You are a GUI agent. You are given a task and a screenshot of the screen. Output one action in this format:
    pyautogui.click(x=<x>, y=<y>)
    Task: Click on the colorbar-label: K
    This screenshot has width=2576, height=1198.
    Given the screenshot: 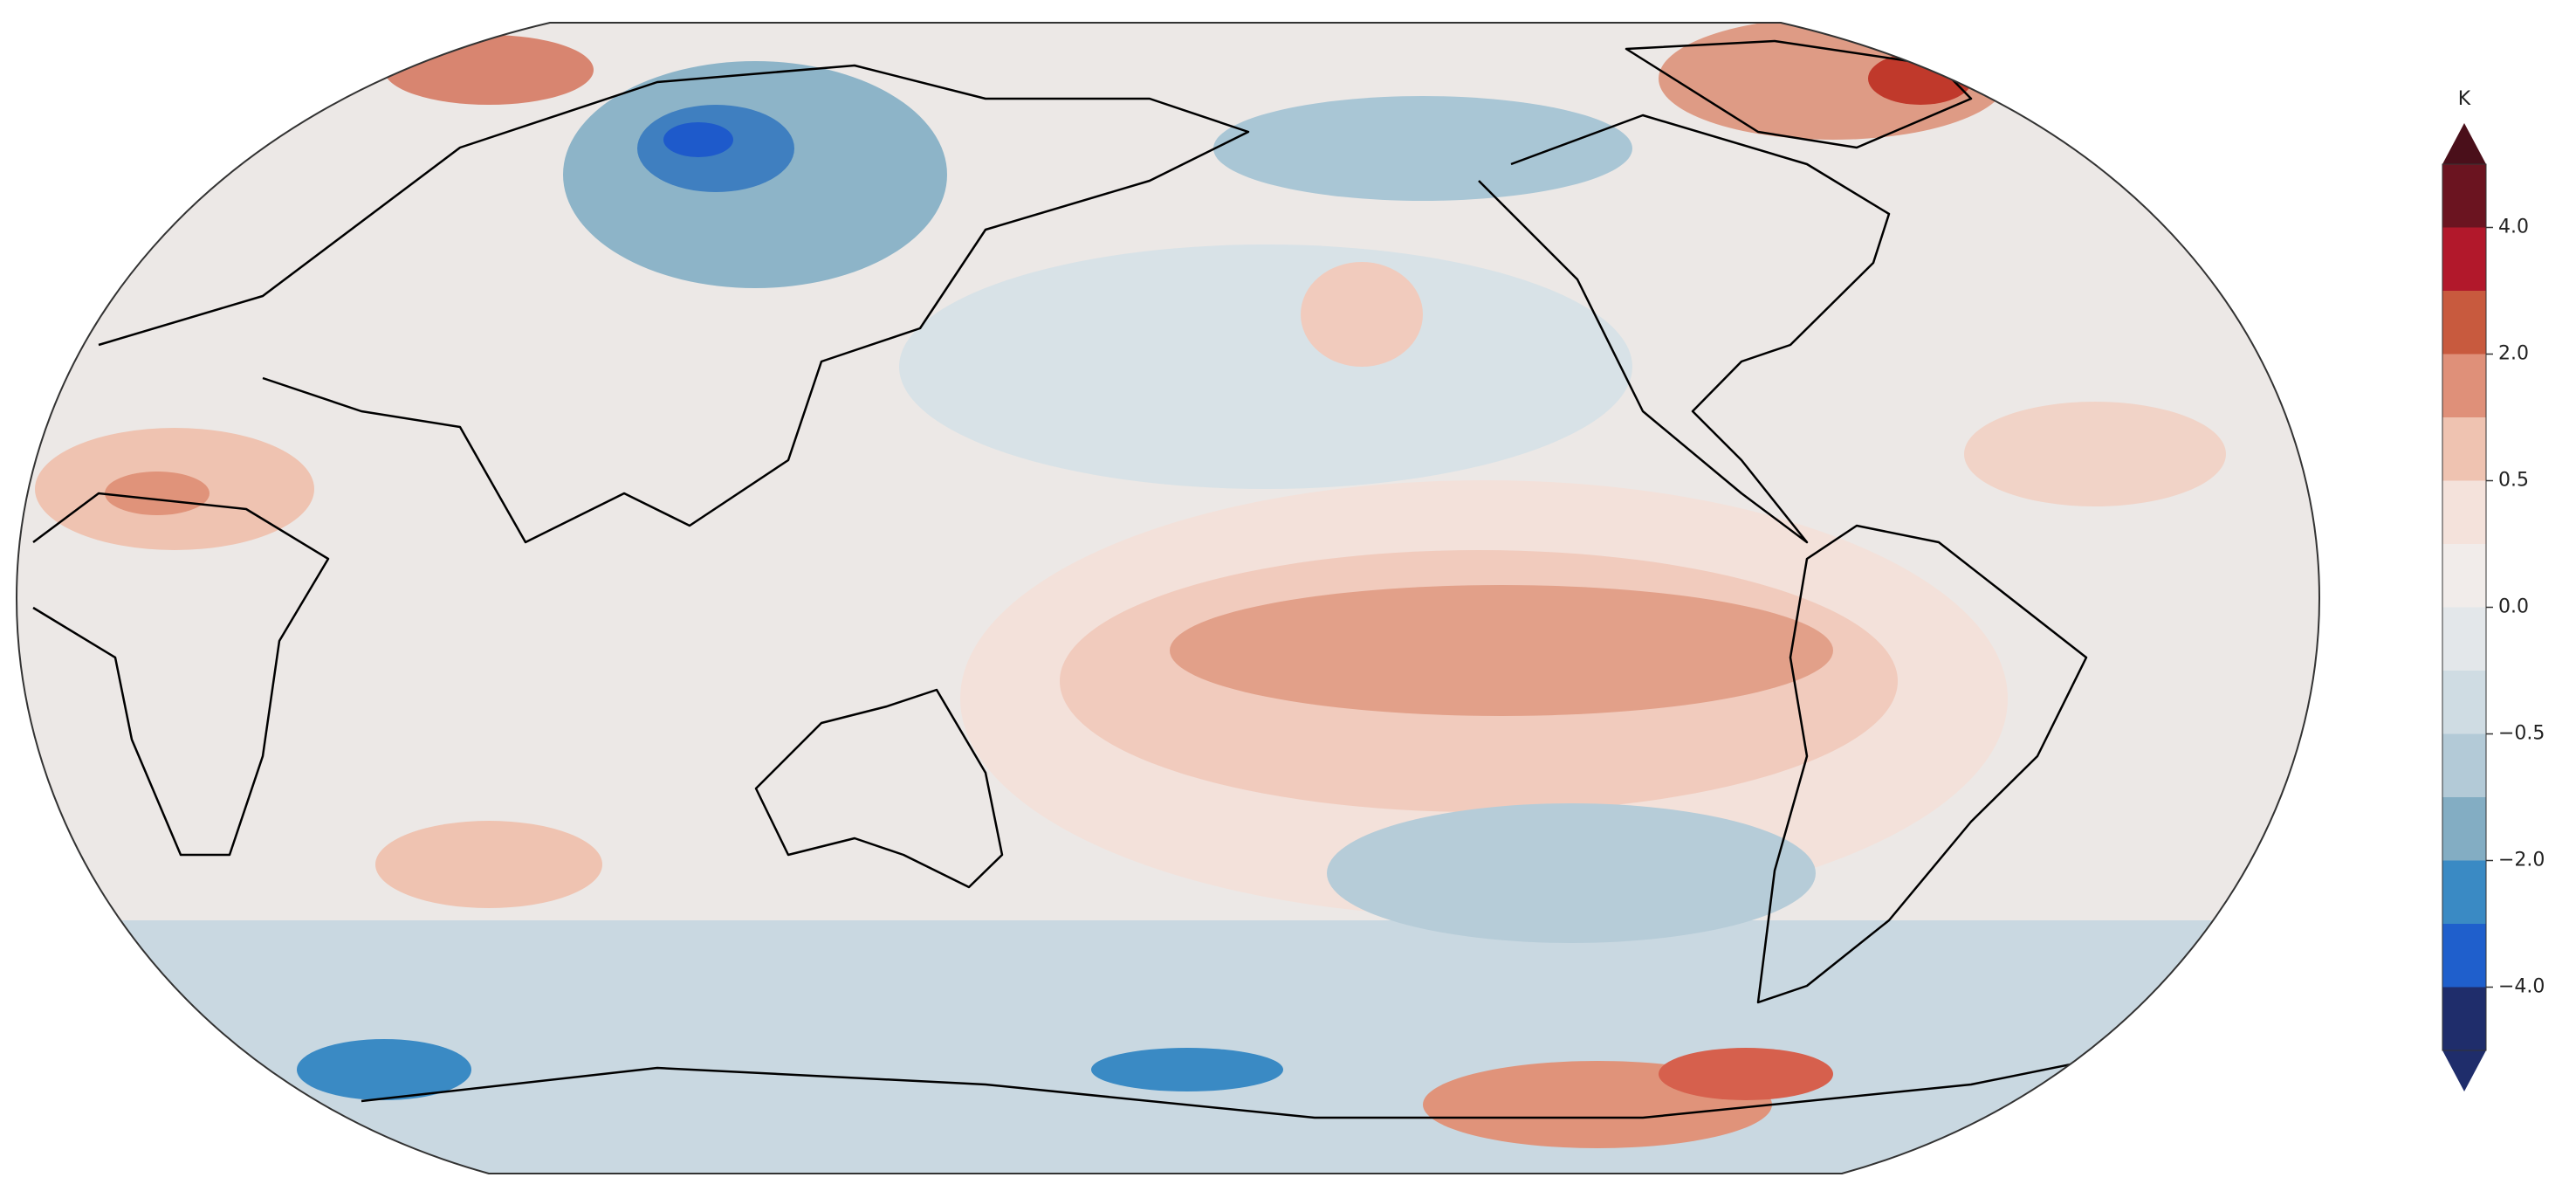 What is the action you would take?
    pyautogui.click(x=2465, y=99)
    